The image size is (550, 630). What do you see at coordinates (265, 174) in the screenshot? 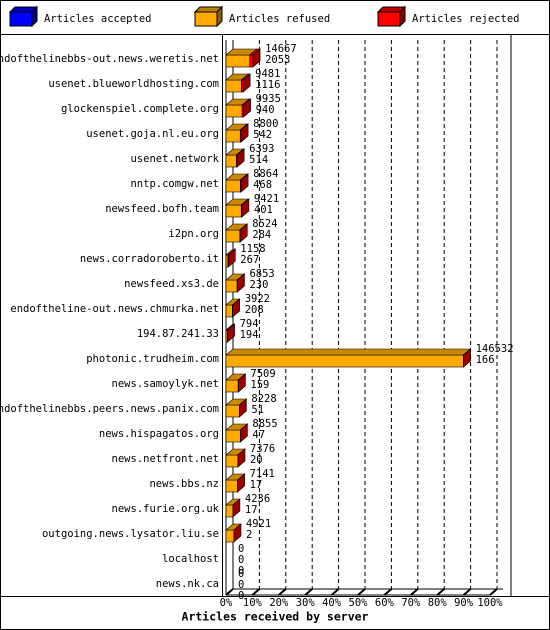
I see `value-label: 8864` at bounding box center [265, 174].